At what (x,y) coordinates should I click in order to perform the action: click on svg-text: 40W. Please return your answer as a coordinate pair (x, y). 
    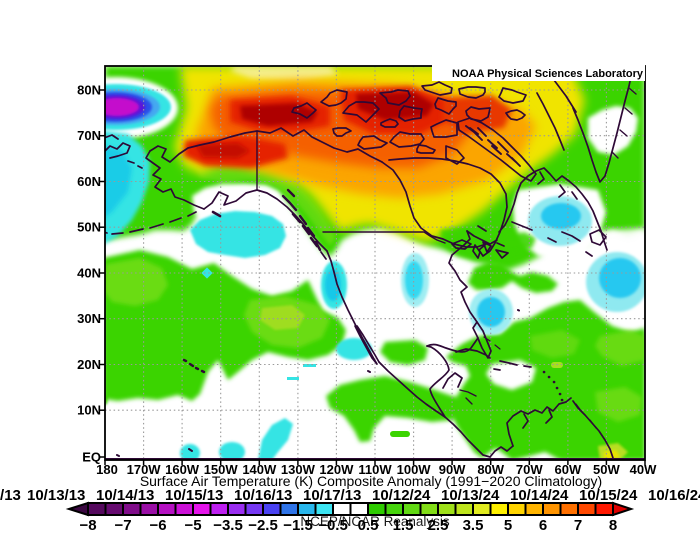
    Looking at the image, I should click on (643, 469).